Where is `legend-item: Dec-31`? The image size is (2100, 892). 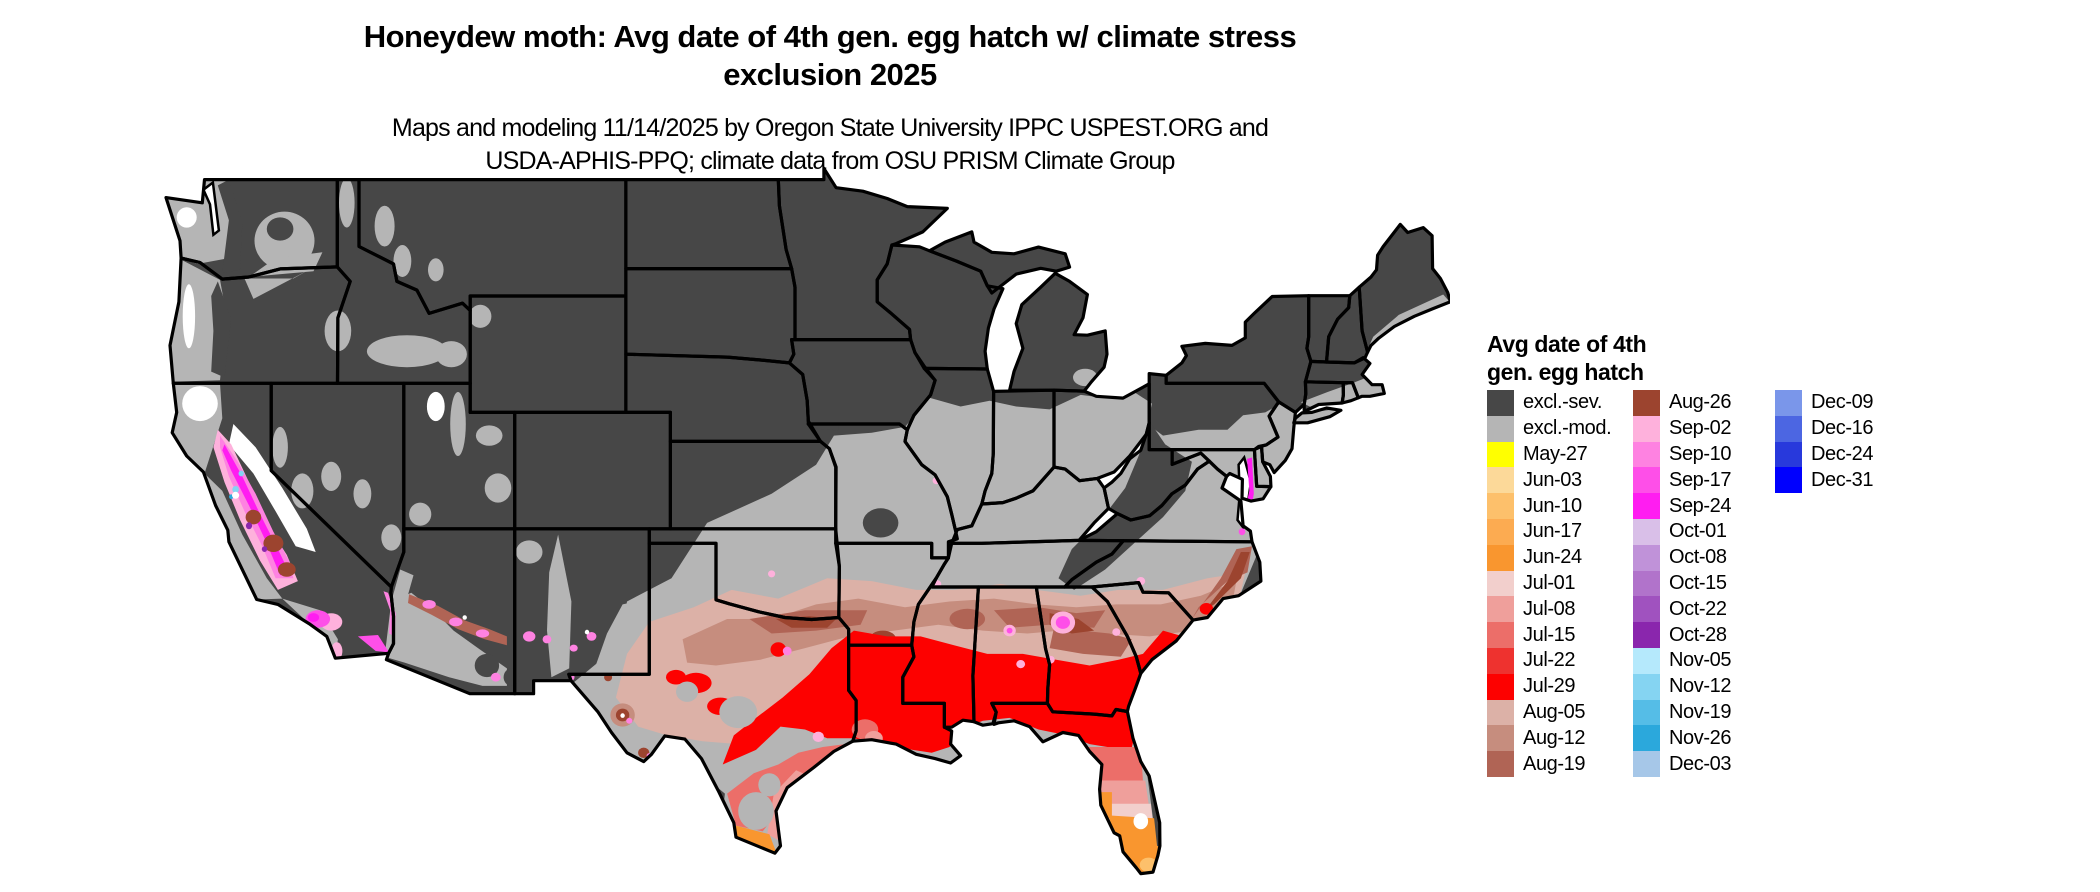 legend-item: Dec-31 is located at coordinates (1824, 480).